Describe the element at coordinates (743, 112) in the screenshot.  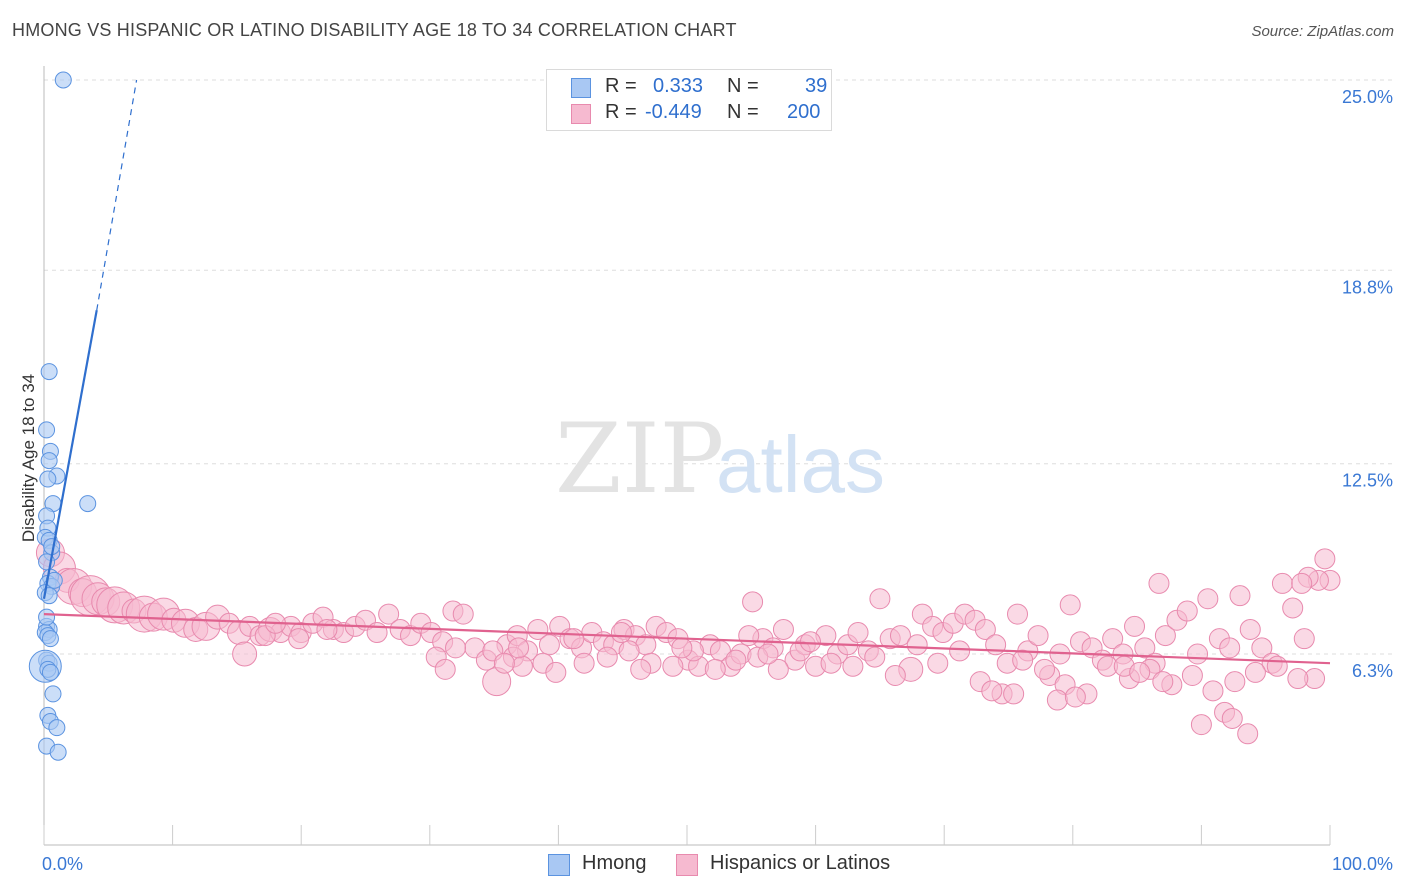
I see `hispanic-n-label: N =` at that location.